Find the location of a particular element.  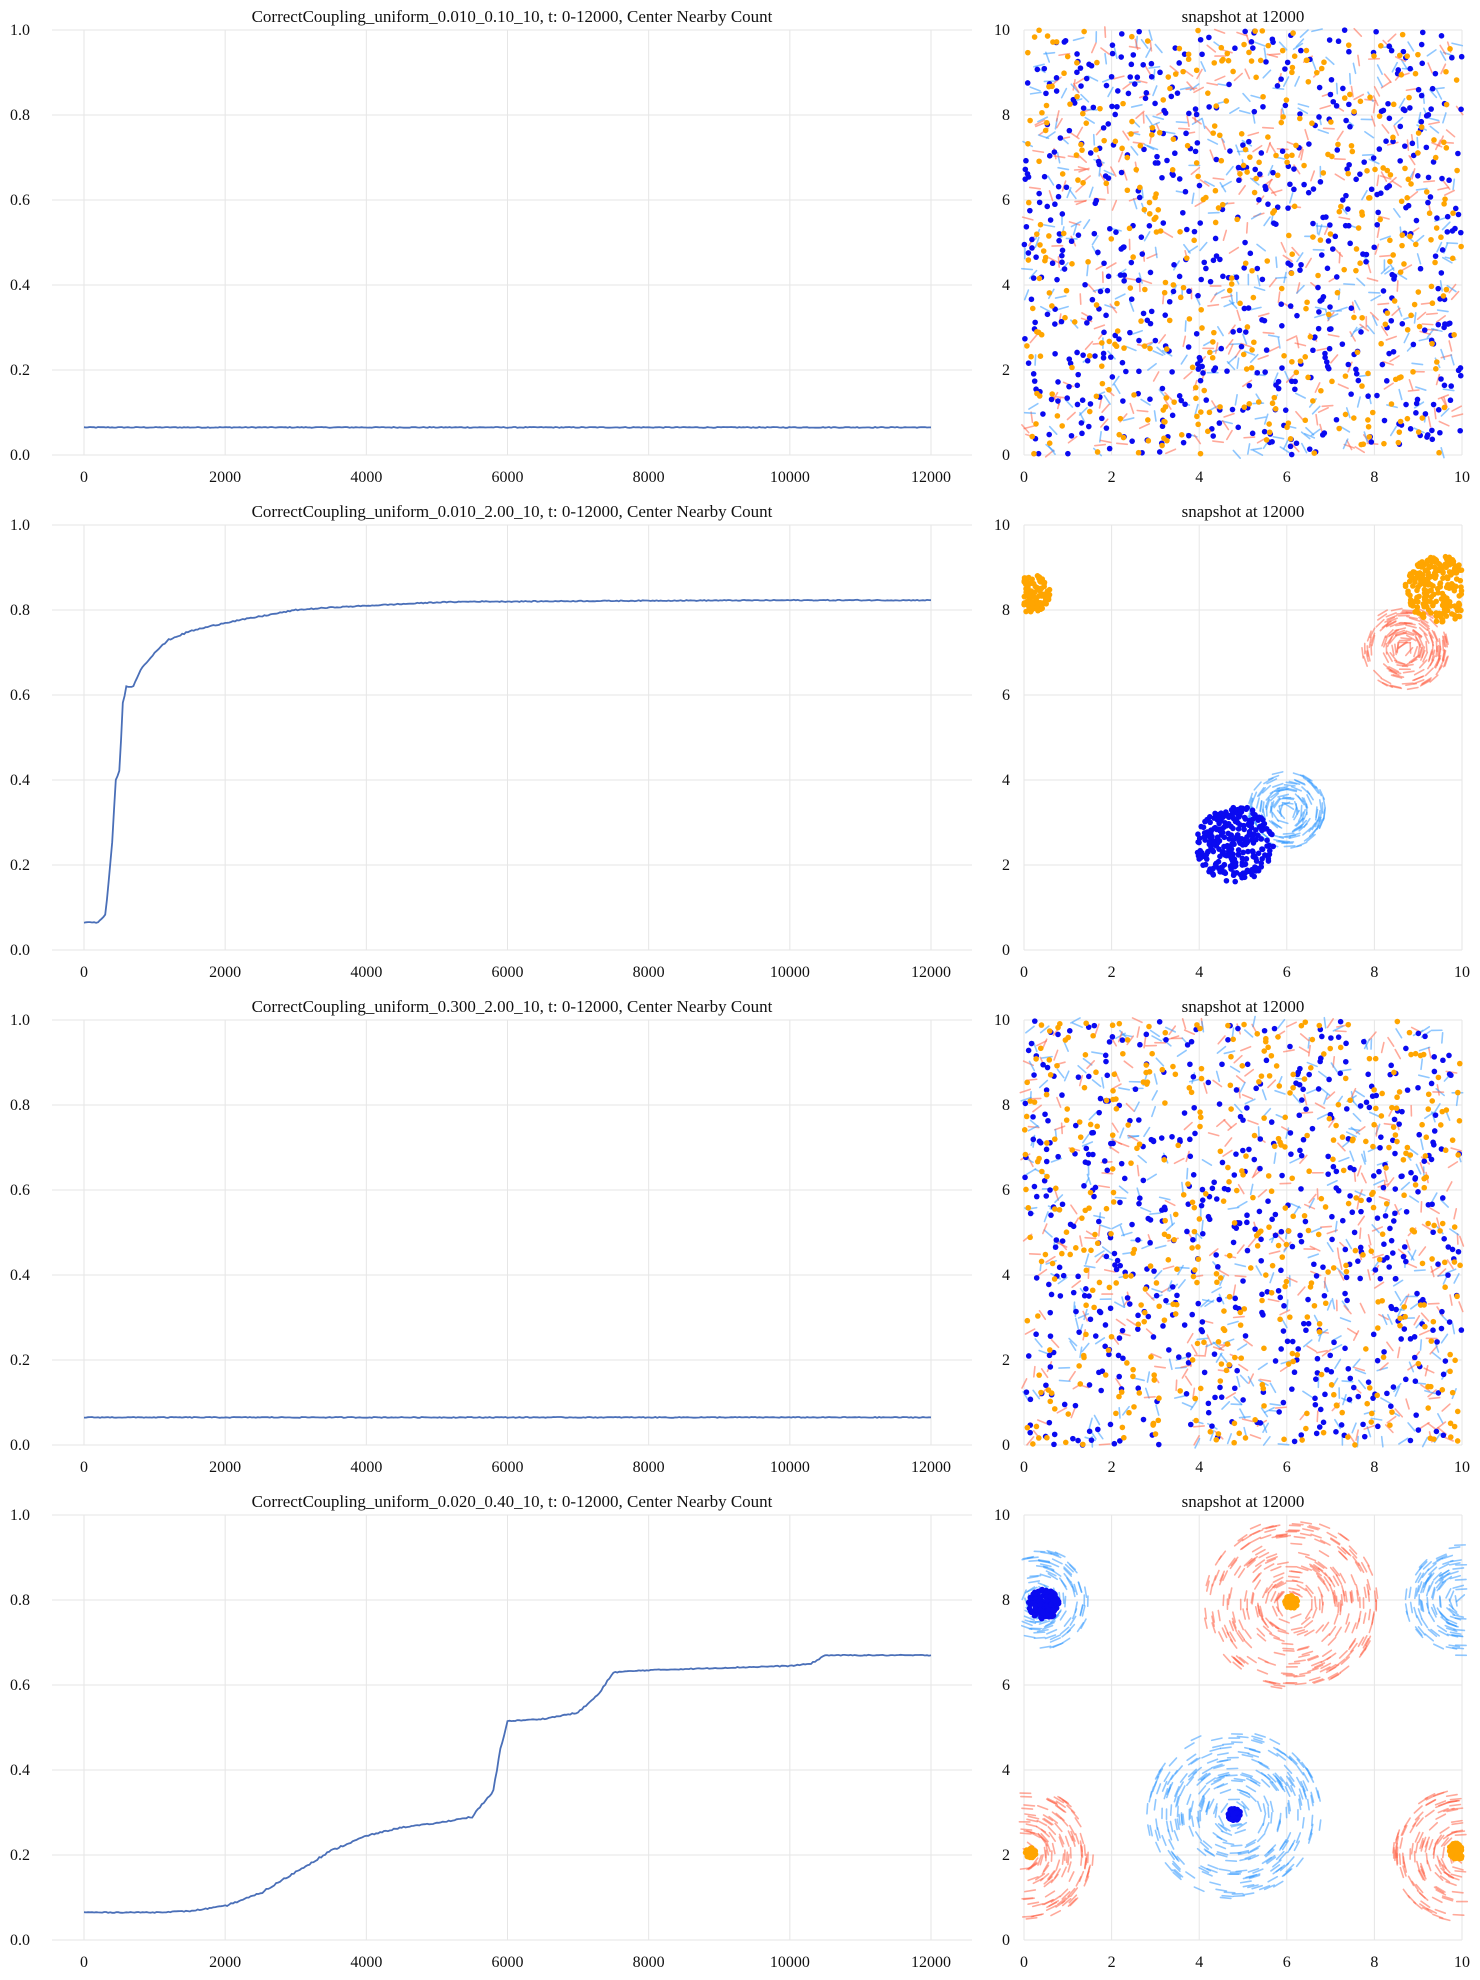

y-tick-label: 0 is located at coordinates (1006, 1445).